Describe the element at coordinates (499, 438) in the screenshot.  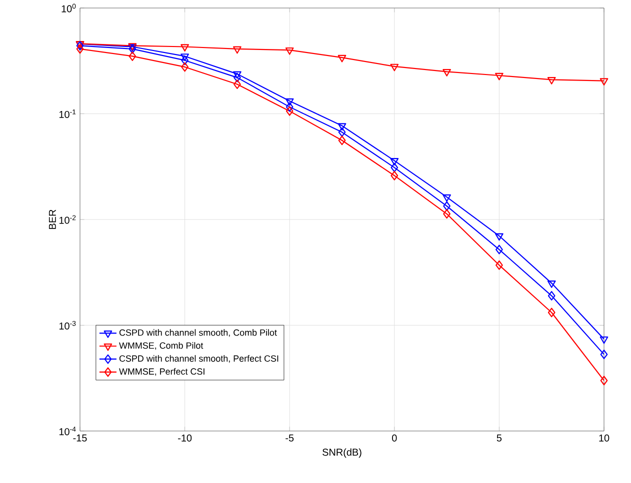
I see `x-tick-label: 5` at that location.